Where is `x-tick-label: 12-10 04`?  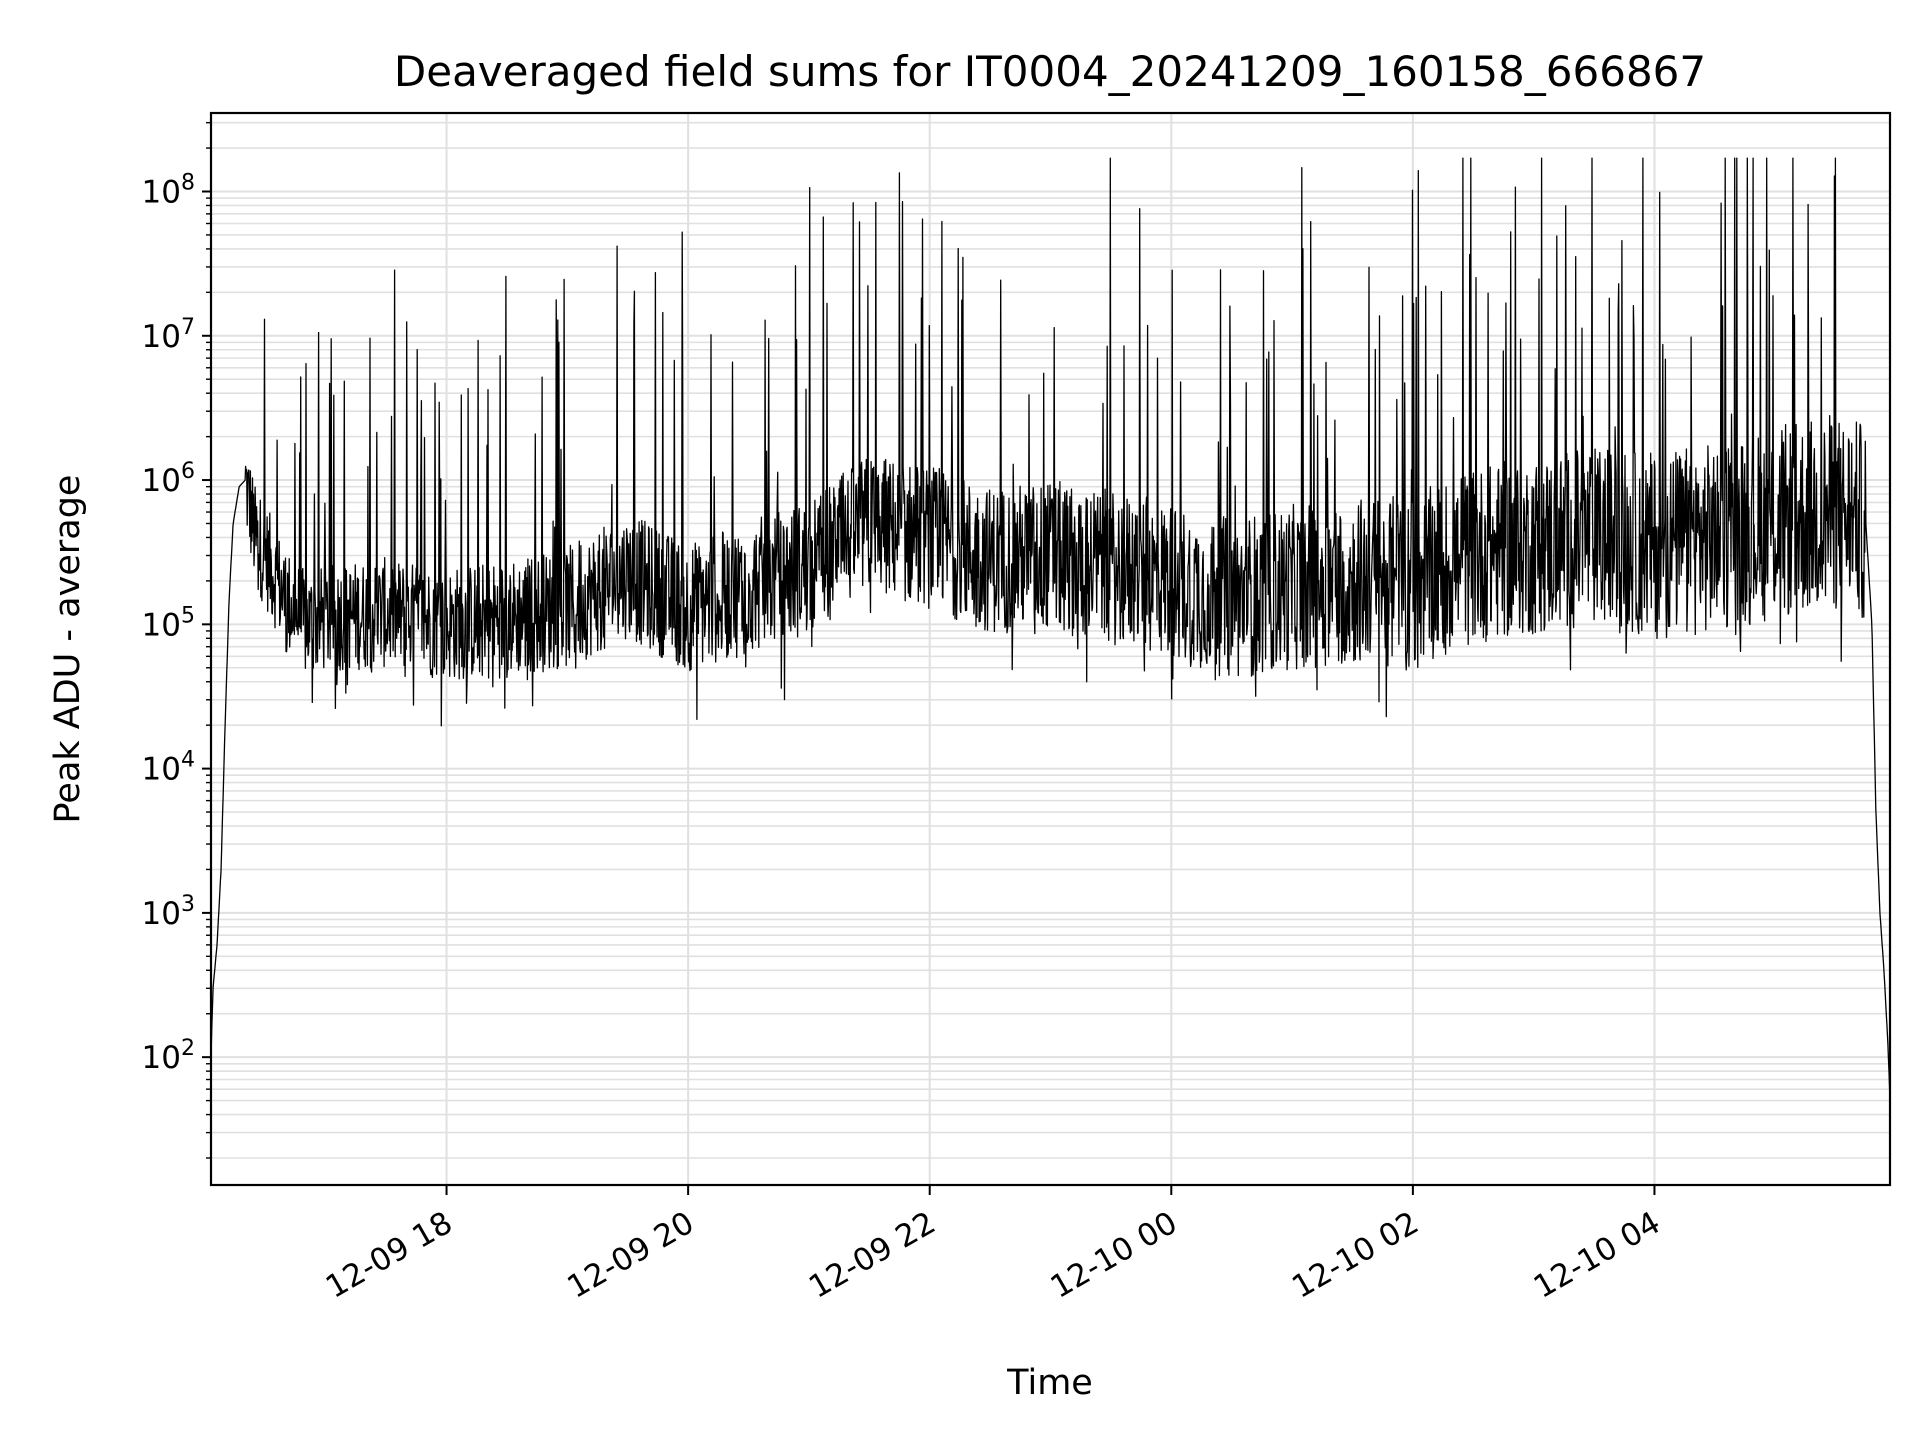 x-tick-label: 12-10 04 is located at coordinates (1597, 1255).